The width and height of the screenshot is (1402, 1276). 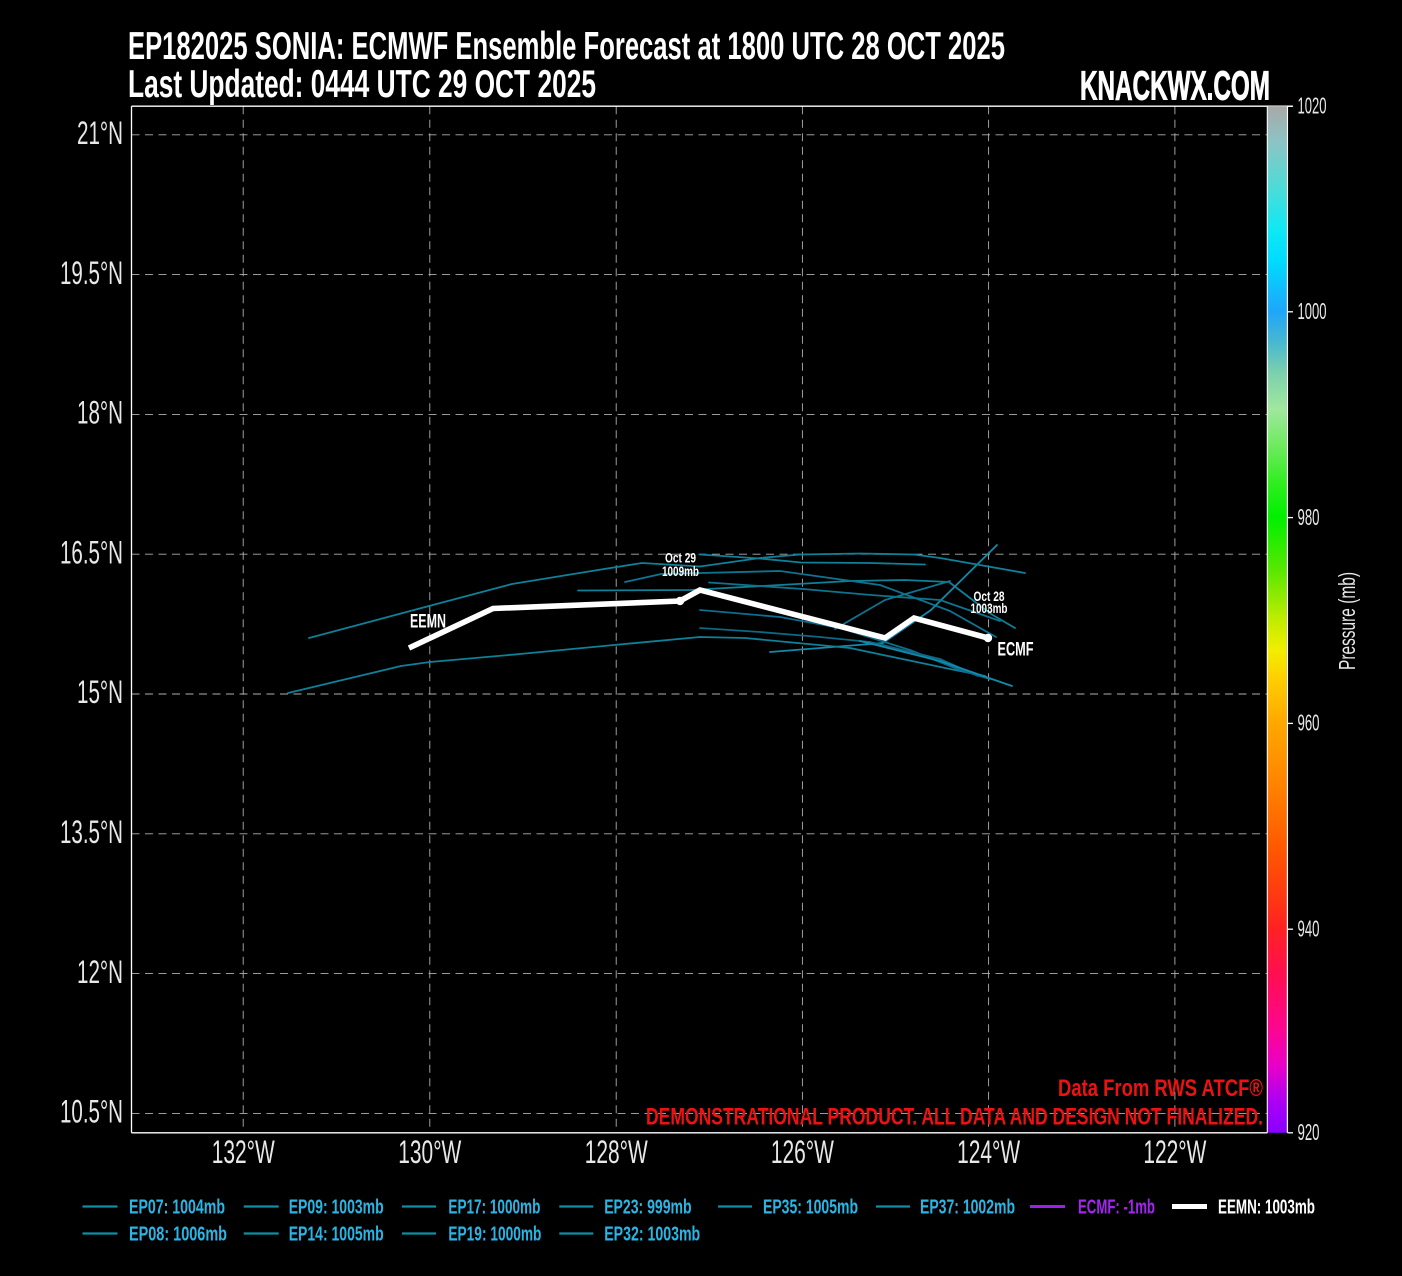 What do you see at coordinates (428, 622) in the screenshot?
I see `svg-text: EEMN` at bounding box center [428, 622].